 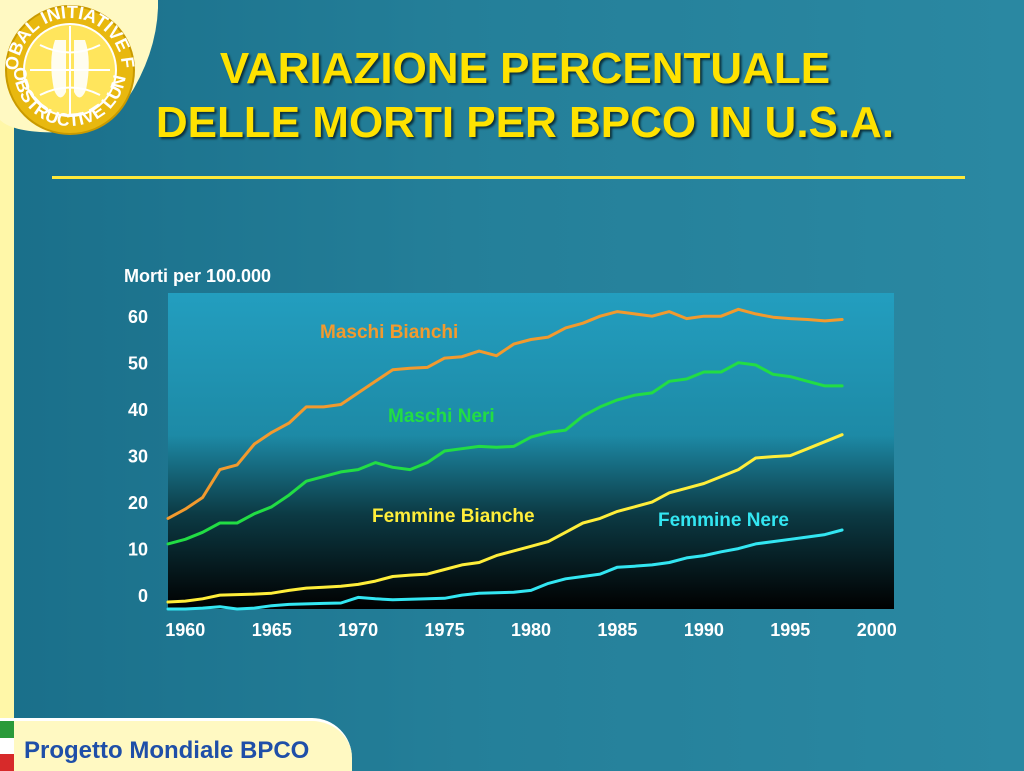 What do you see at coordinates (723, 520) in the screenshot?
I see `series-label-femmine-nere: Femmine Nere` at bounding box center [723, 520].